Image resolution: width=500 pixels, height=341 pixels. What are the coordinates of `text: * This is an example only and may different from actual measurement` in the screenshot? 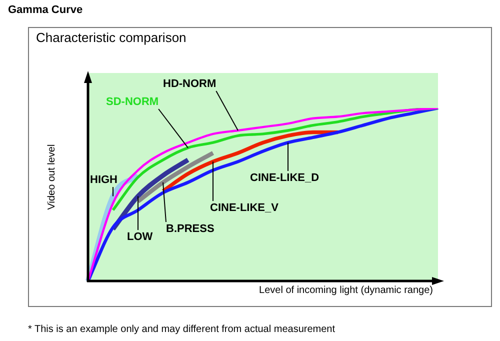 It's located at (182, 329).